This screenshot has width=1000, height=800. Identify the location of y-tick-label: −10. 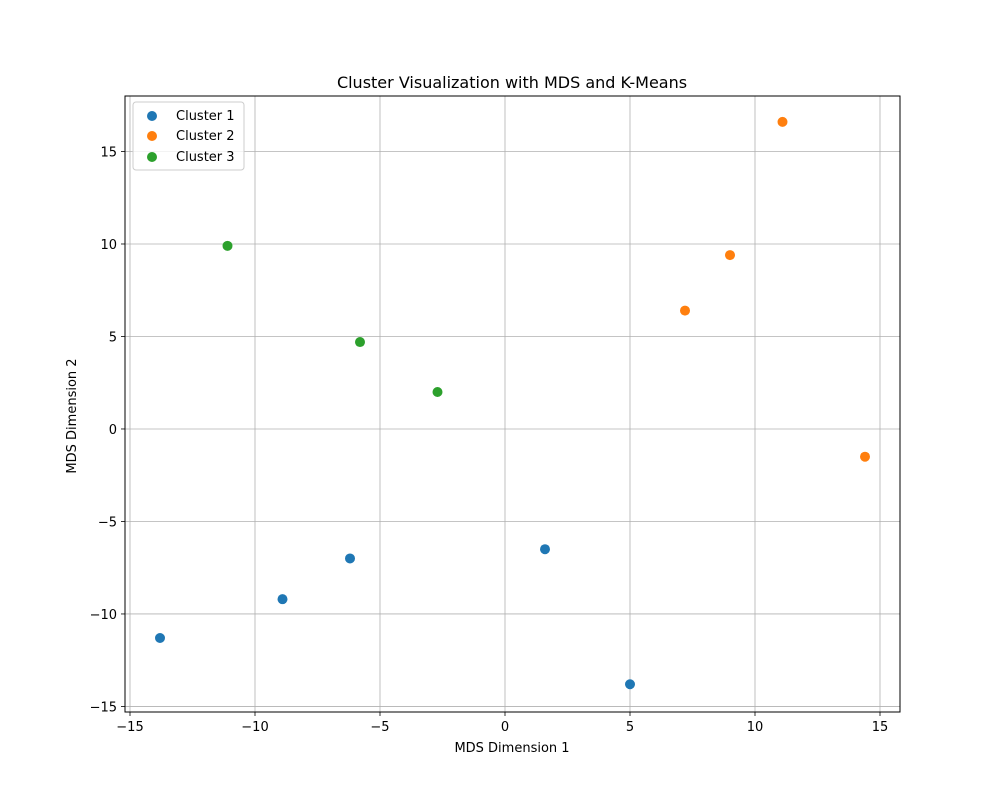
(103, 615).